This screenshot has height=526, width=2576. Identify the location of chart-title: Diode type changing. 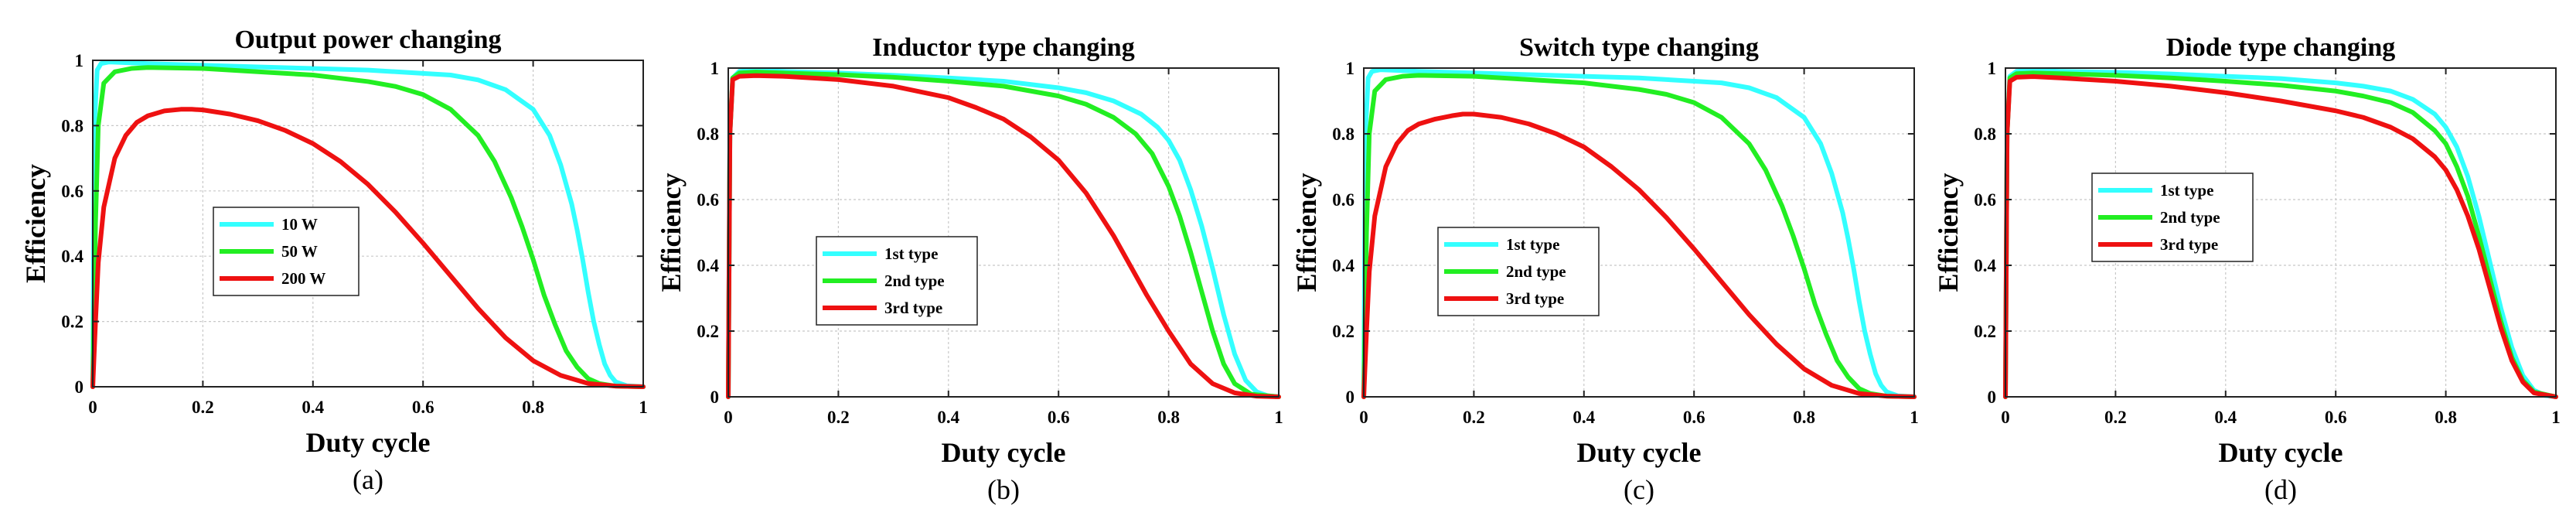
(2281, 47).